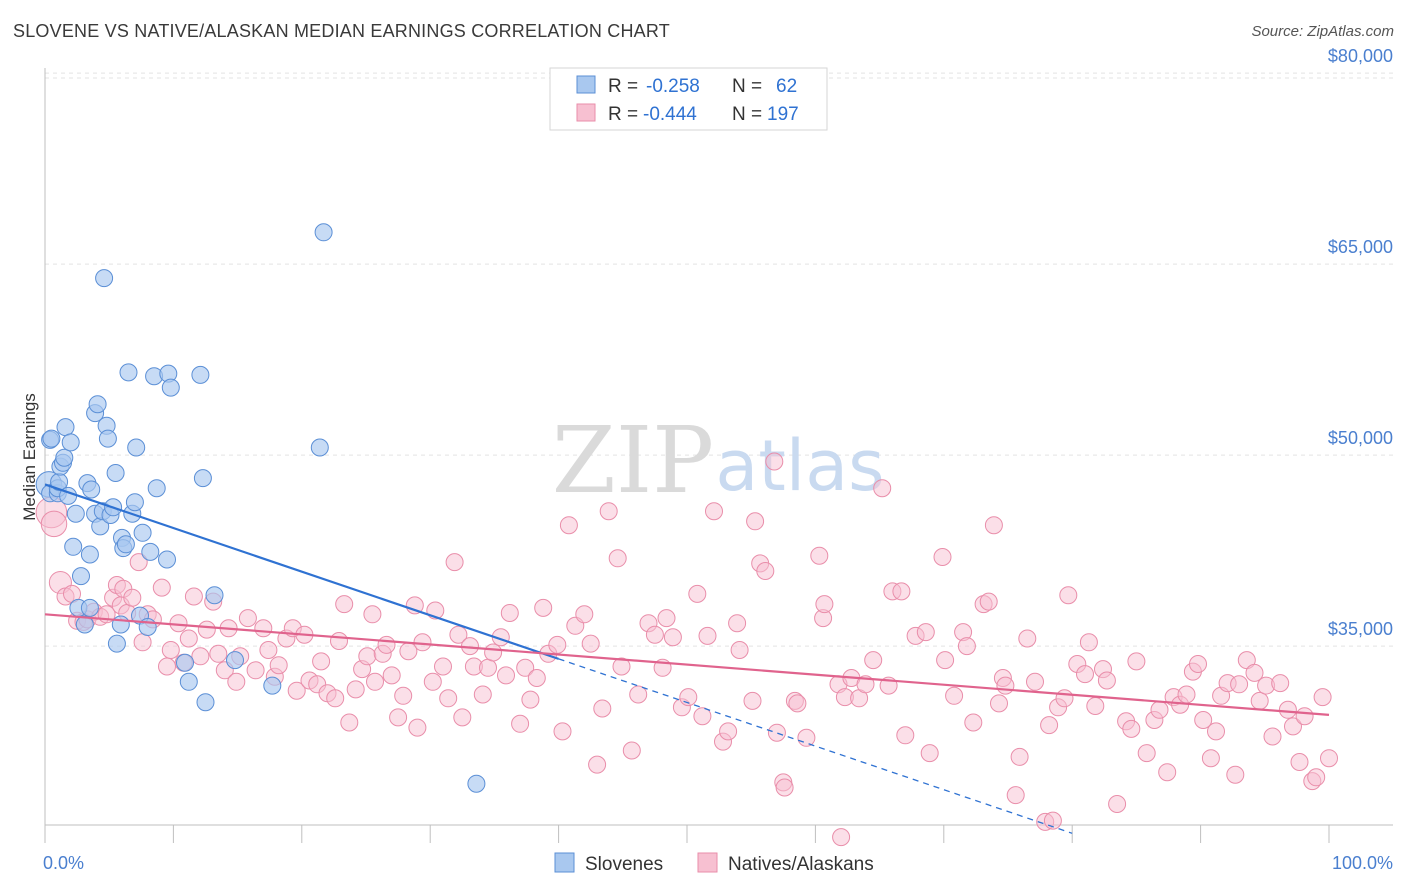 This screenshot has width=1406, height=892. I want to click on y-tick-label-3: $80,000, so click(1360, 56).